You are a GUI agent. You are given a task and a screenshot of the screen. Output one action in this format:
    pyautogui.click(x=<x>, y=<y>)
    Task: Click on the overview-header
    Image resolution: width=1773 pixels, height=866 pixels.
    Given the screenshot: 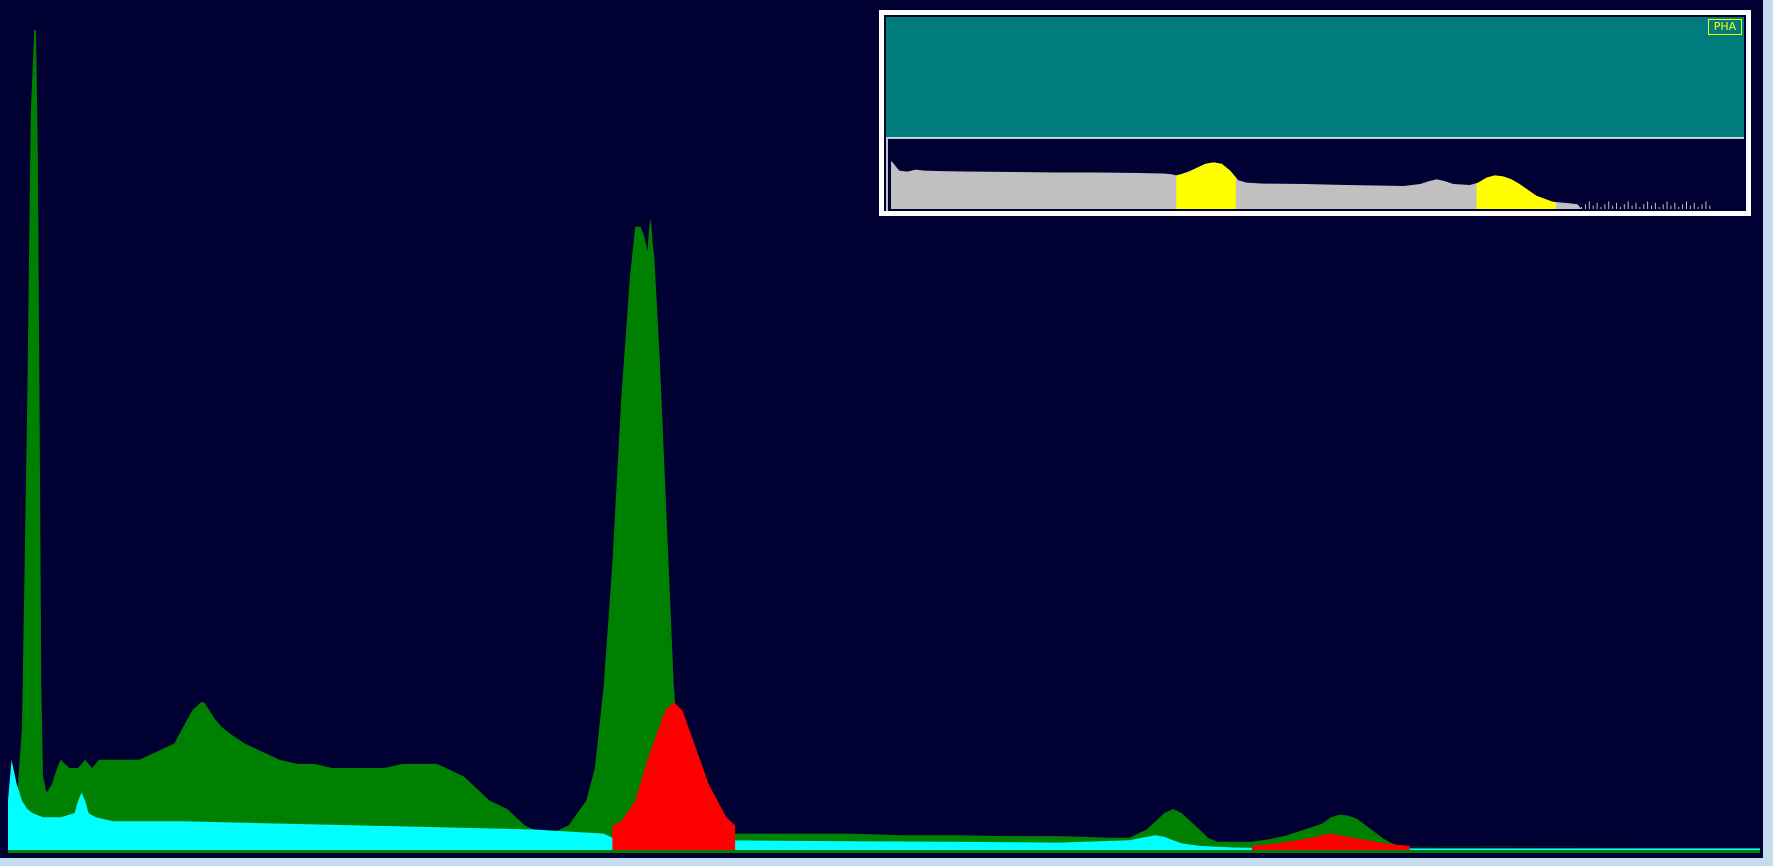 What is the action you would take?
    pyautogui.click(x=1315, y=77)
    